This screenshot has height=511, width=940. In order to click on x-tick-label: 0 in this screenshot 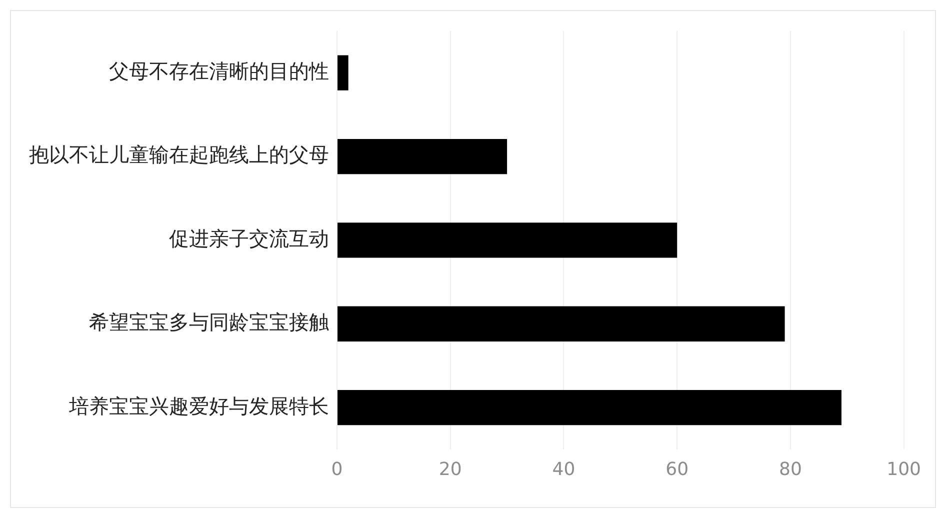, I will do `click(337, 469)`.